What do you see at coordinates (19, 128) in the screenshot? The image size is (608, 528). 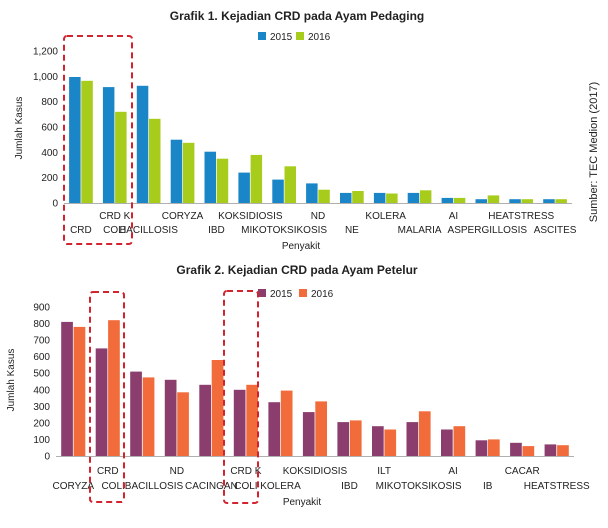 I see `chart-1-y-axis-title: Jumlah Kasus` at bounding box center [19, 128].